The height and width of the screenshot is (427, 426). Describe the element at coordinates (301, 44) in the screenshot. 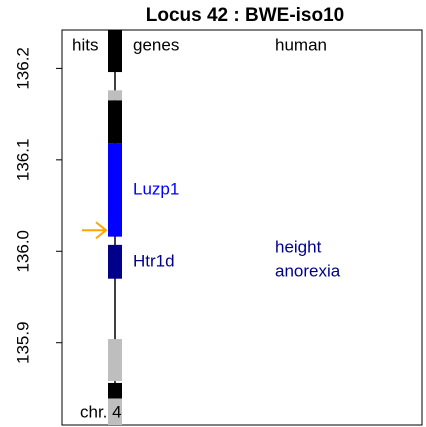

I see `column-label: human` at that location.